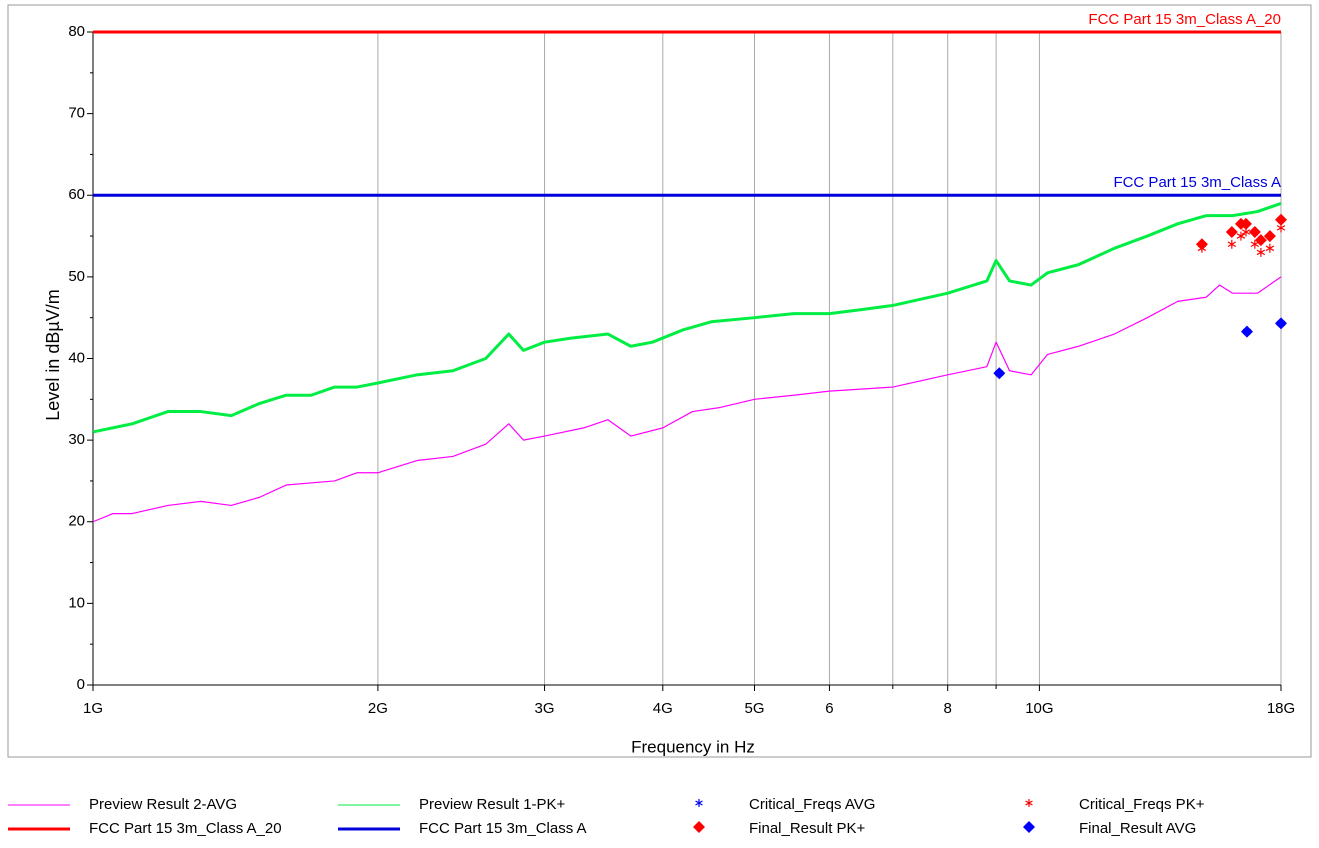  Describe the element at coordinates (1197, 182) in the screenshot. I see `limit-label: FCC Part 15 3m_Class A` at that location.